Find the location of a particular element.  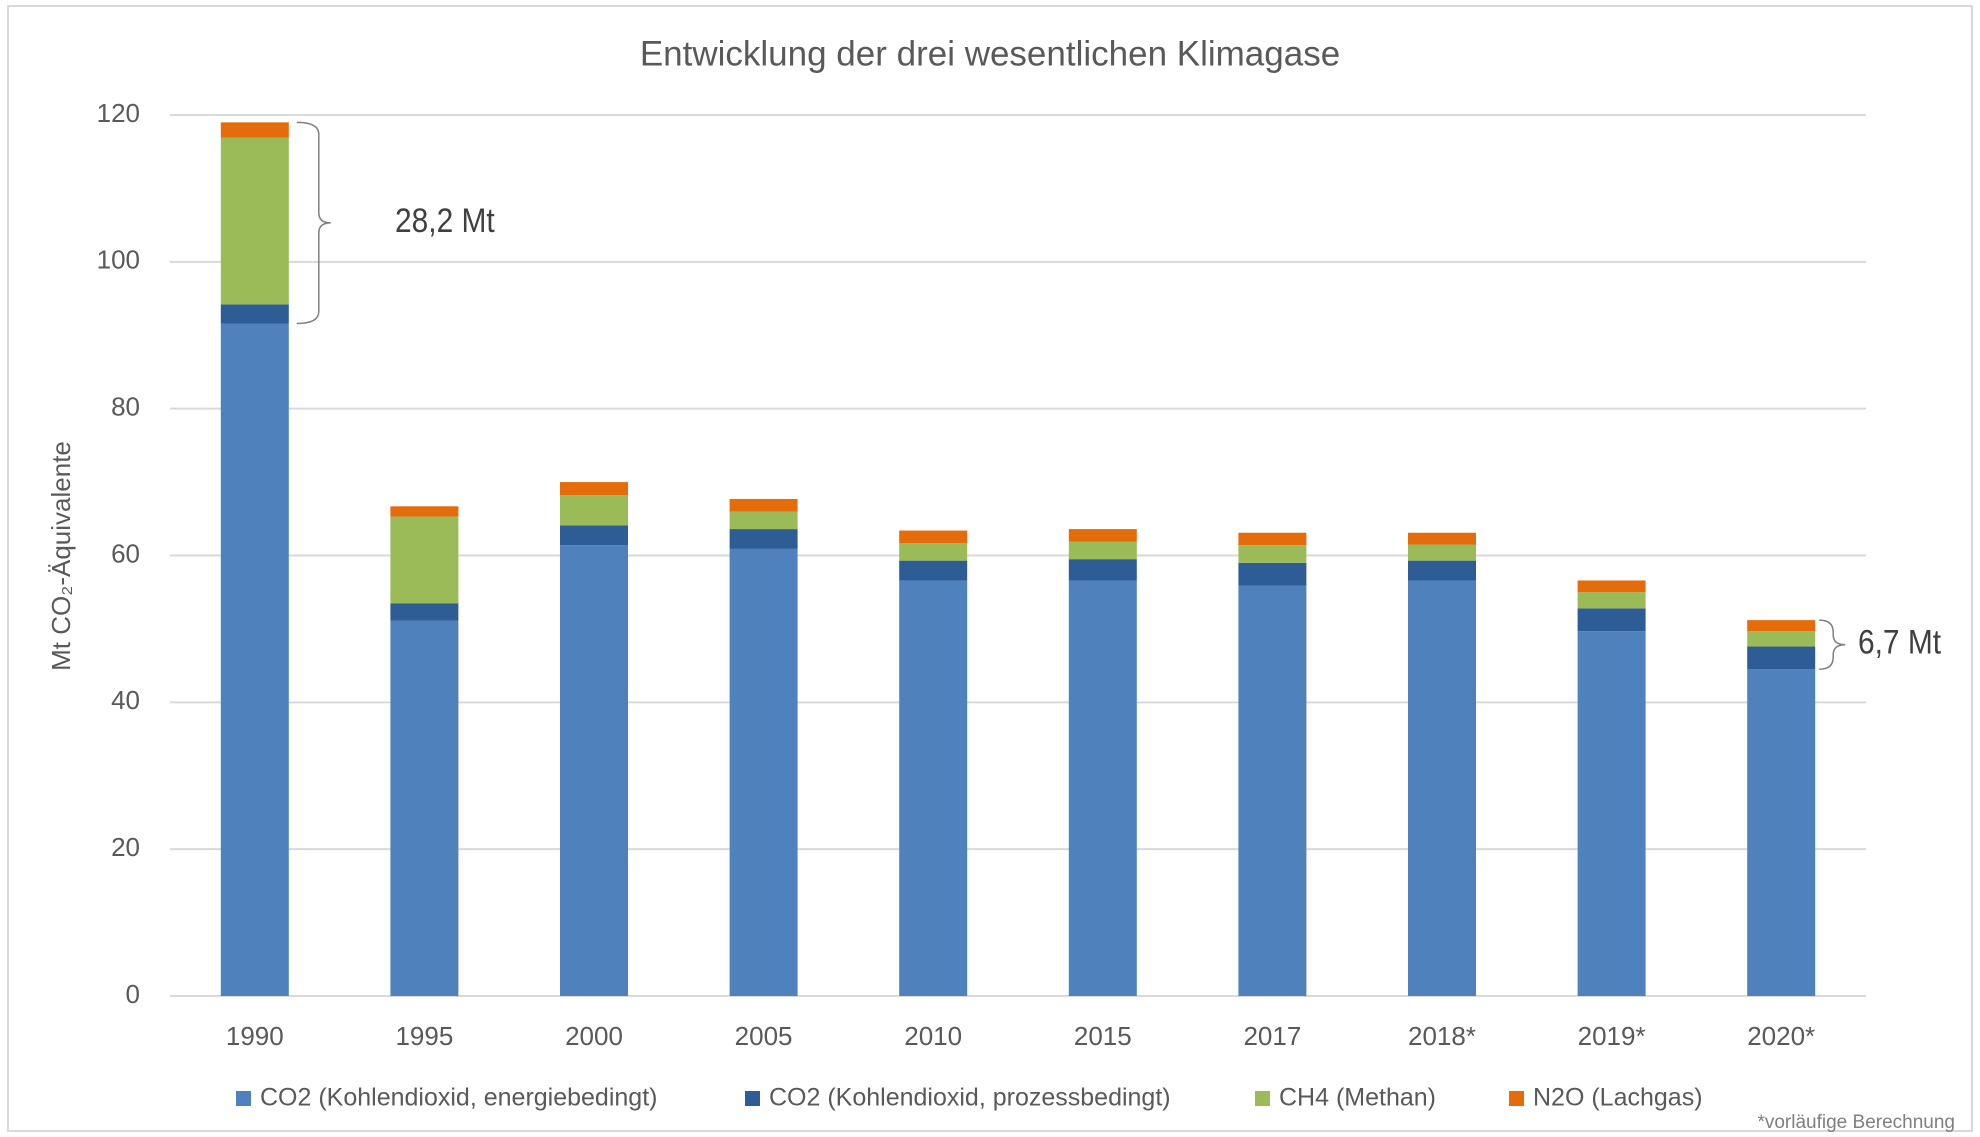

y-tick-label: 20 is located at coordinates (125, 847).